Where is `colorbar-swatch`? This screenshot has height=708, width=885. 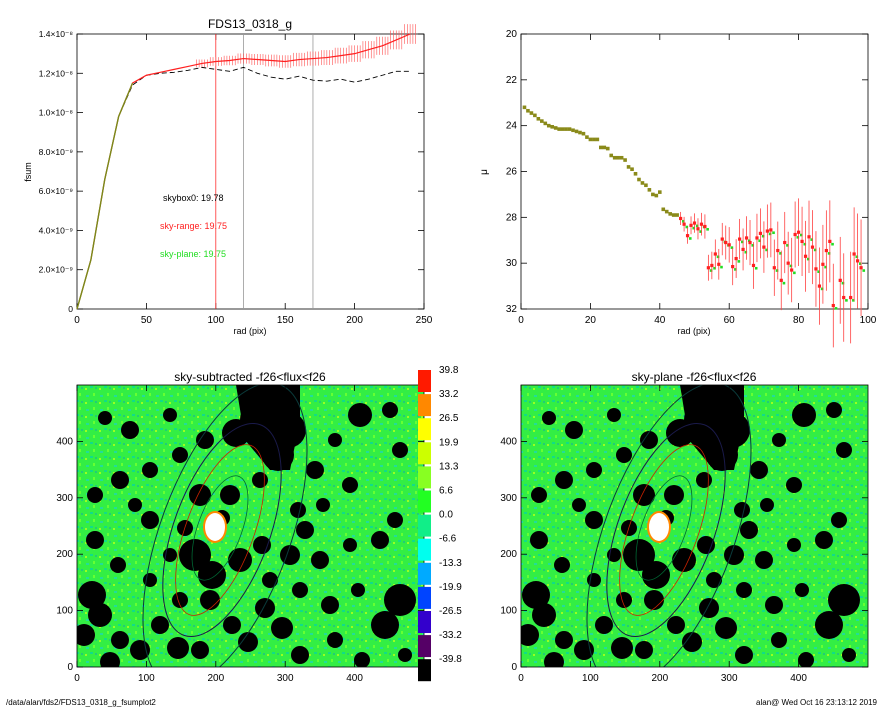
colorbar-swatch is located at coordinates (424, 405).